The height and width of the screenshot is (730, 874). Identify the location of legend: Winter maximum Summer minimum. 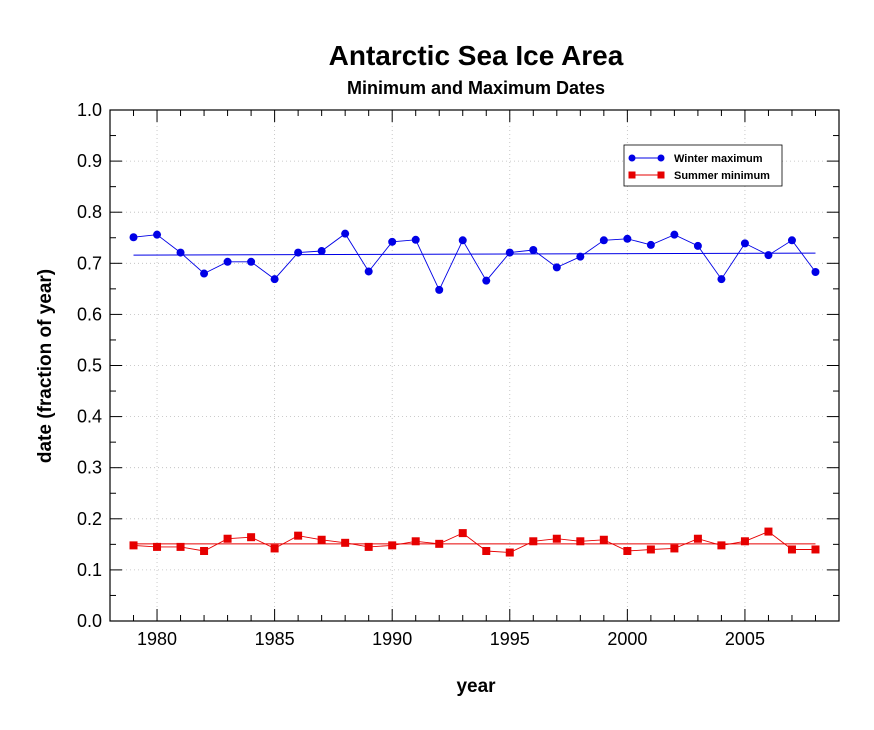
(703, 165).